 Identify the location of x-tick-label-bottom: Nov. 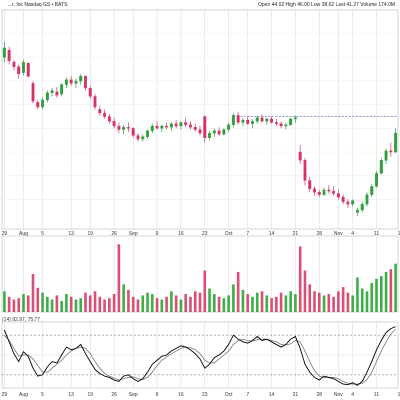
(338, 395).